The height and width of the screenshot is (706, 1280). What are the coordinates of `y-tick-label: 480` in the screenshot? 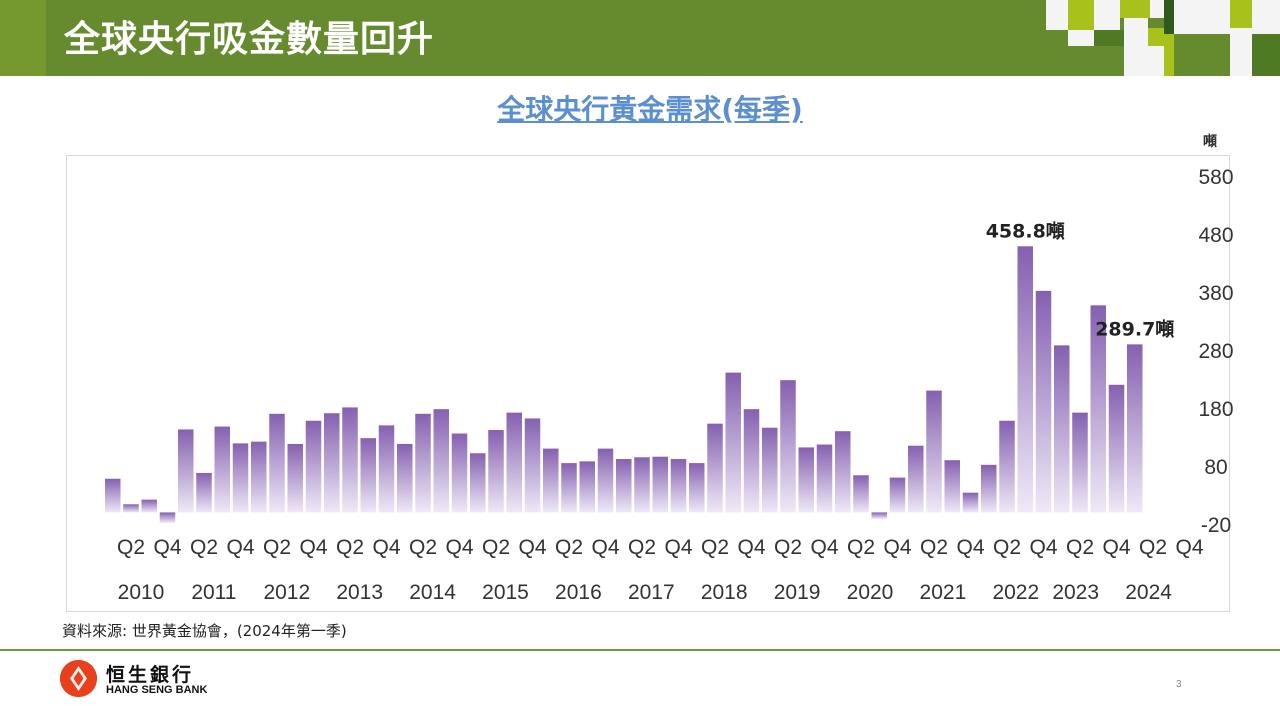 It's located at (1215, 235).